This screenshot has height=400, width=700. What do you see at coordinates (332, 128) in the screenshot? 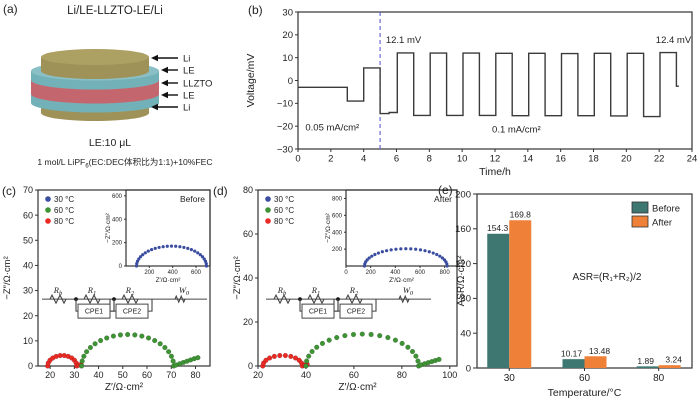
I see `annotation: 0.05 mA/cm²` at bounding box center [332, 128].